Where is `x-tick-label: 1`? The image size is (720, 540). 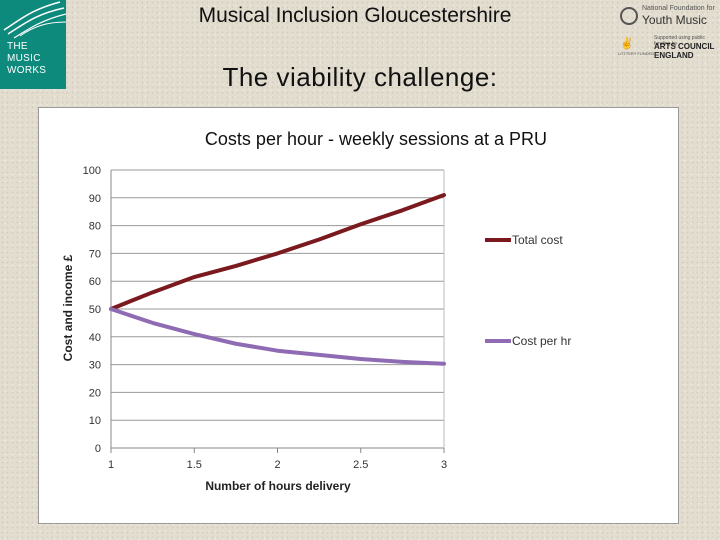
x-tick-label: 1 is located at coordinates (111, 465).